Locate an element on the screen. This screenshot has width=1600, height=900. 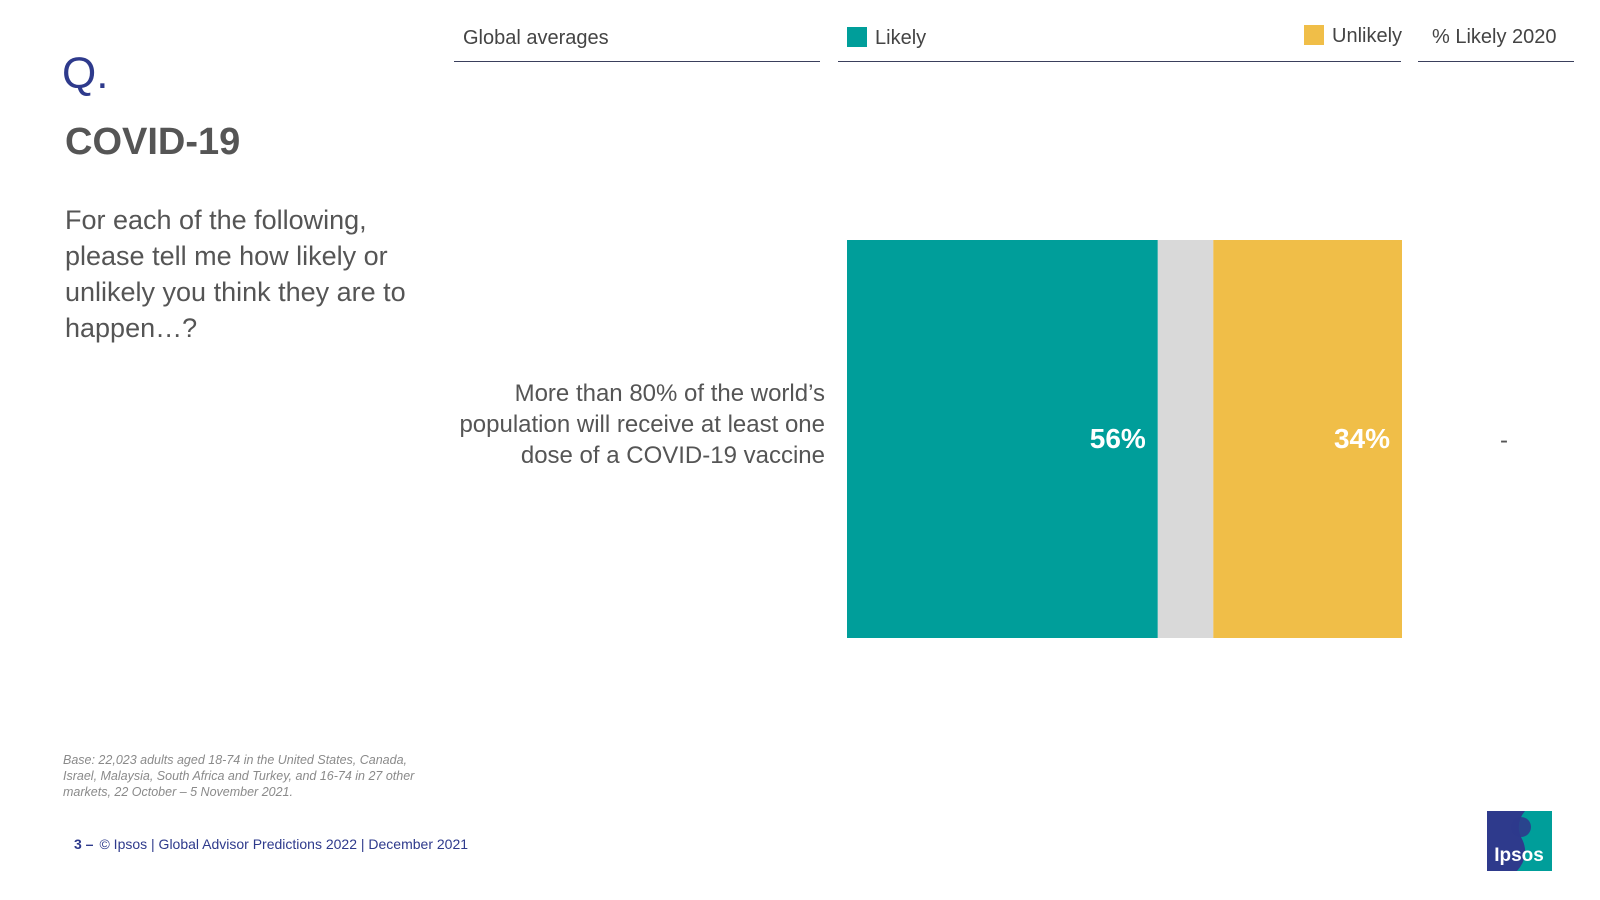
legend-likely-label: Likely is located at coordinates (901, 38).